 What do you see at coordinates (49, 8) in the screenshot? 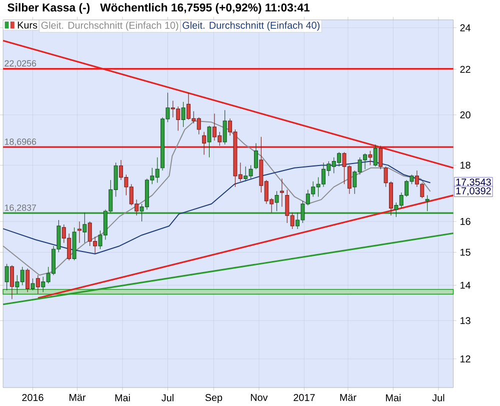
I see `chart-title: Silber Kassa (-)` at bounding box center [49, 8].